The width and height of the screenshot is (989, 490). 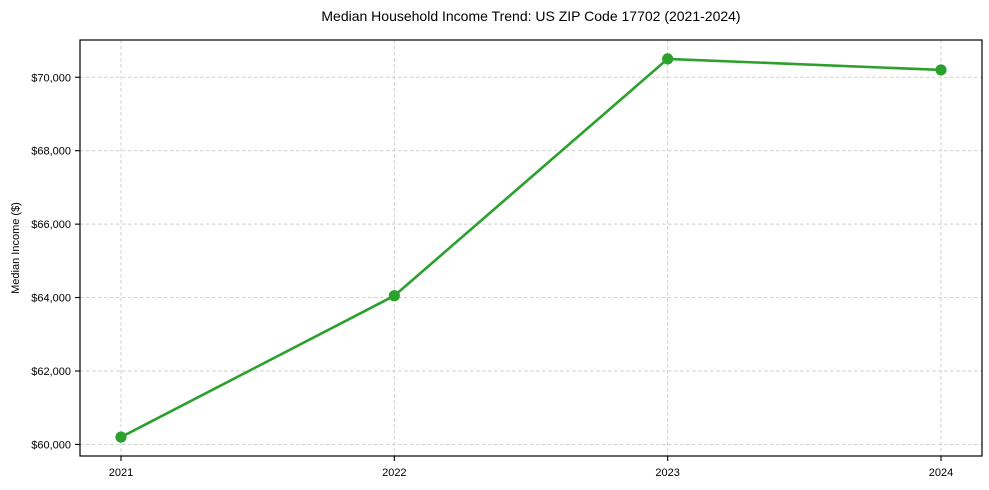 I want to click on x-tick-label: 2021, so click(x=121, y=473).